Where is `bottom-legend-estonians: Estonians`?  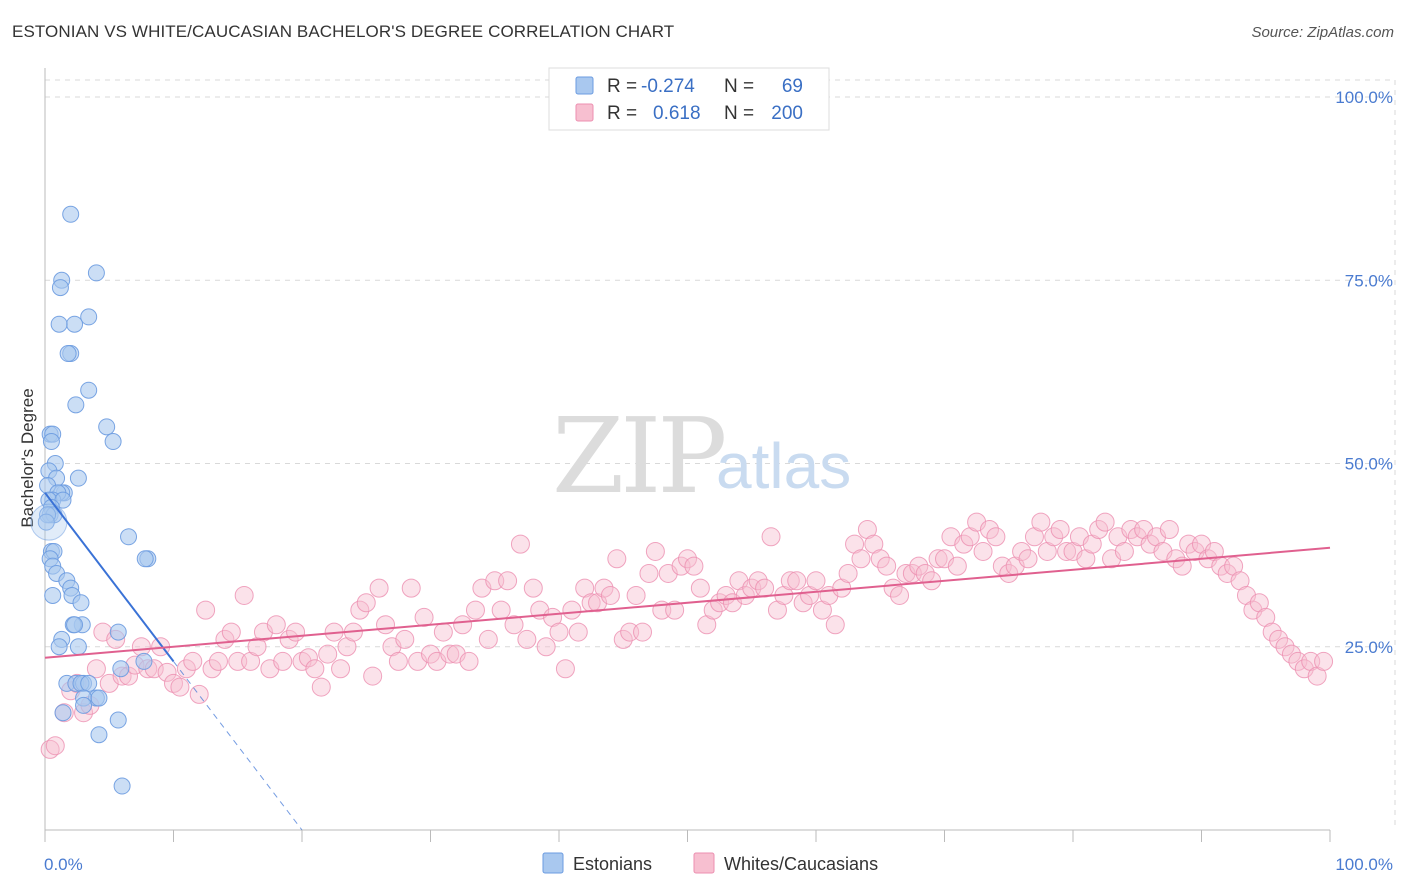 bottom-legend-estonians: Estonians is located at coordinates (612, 864).